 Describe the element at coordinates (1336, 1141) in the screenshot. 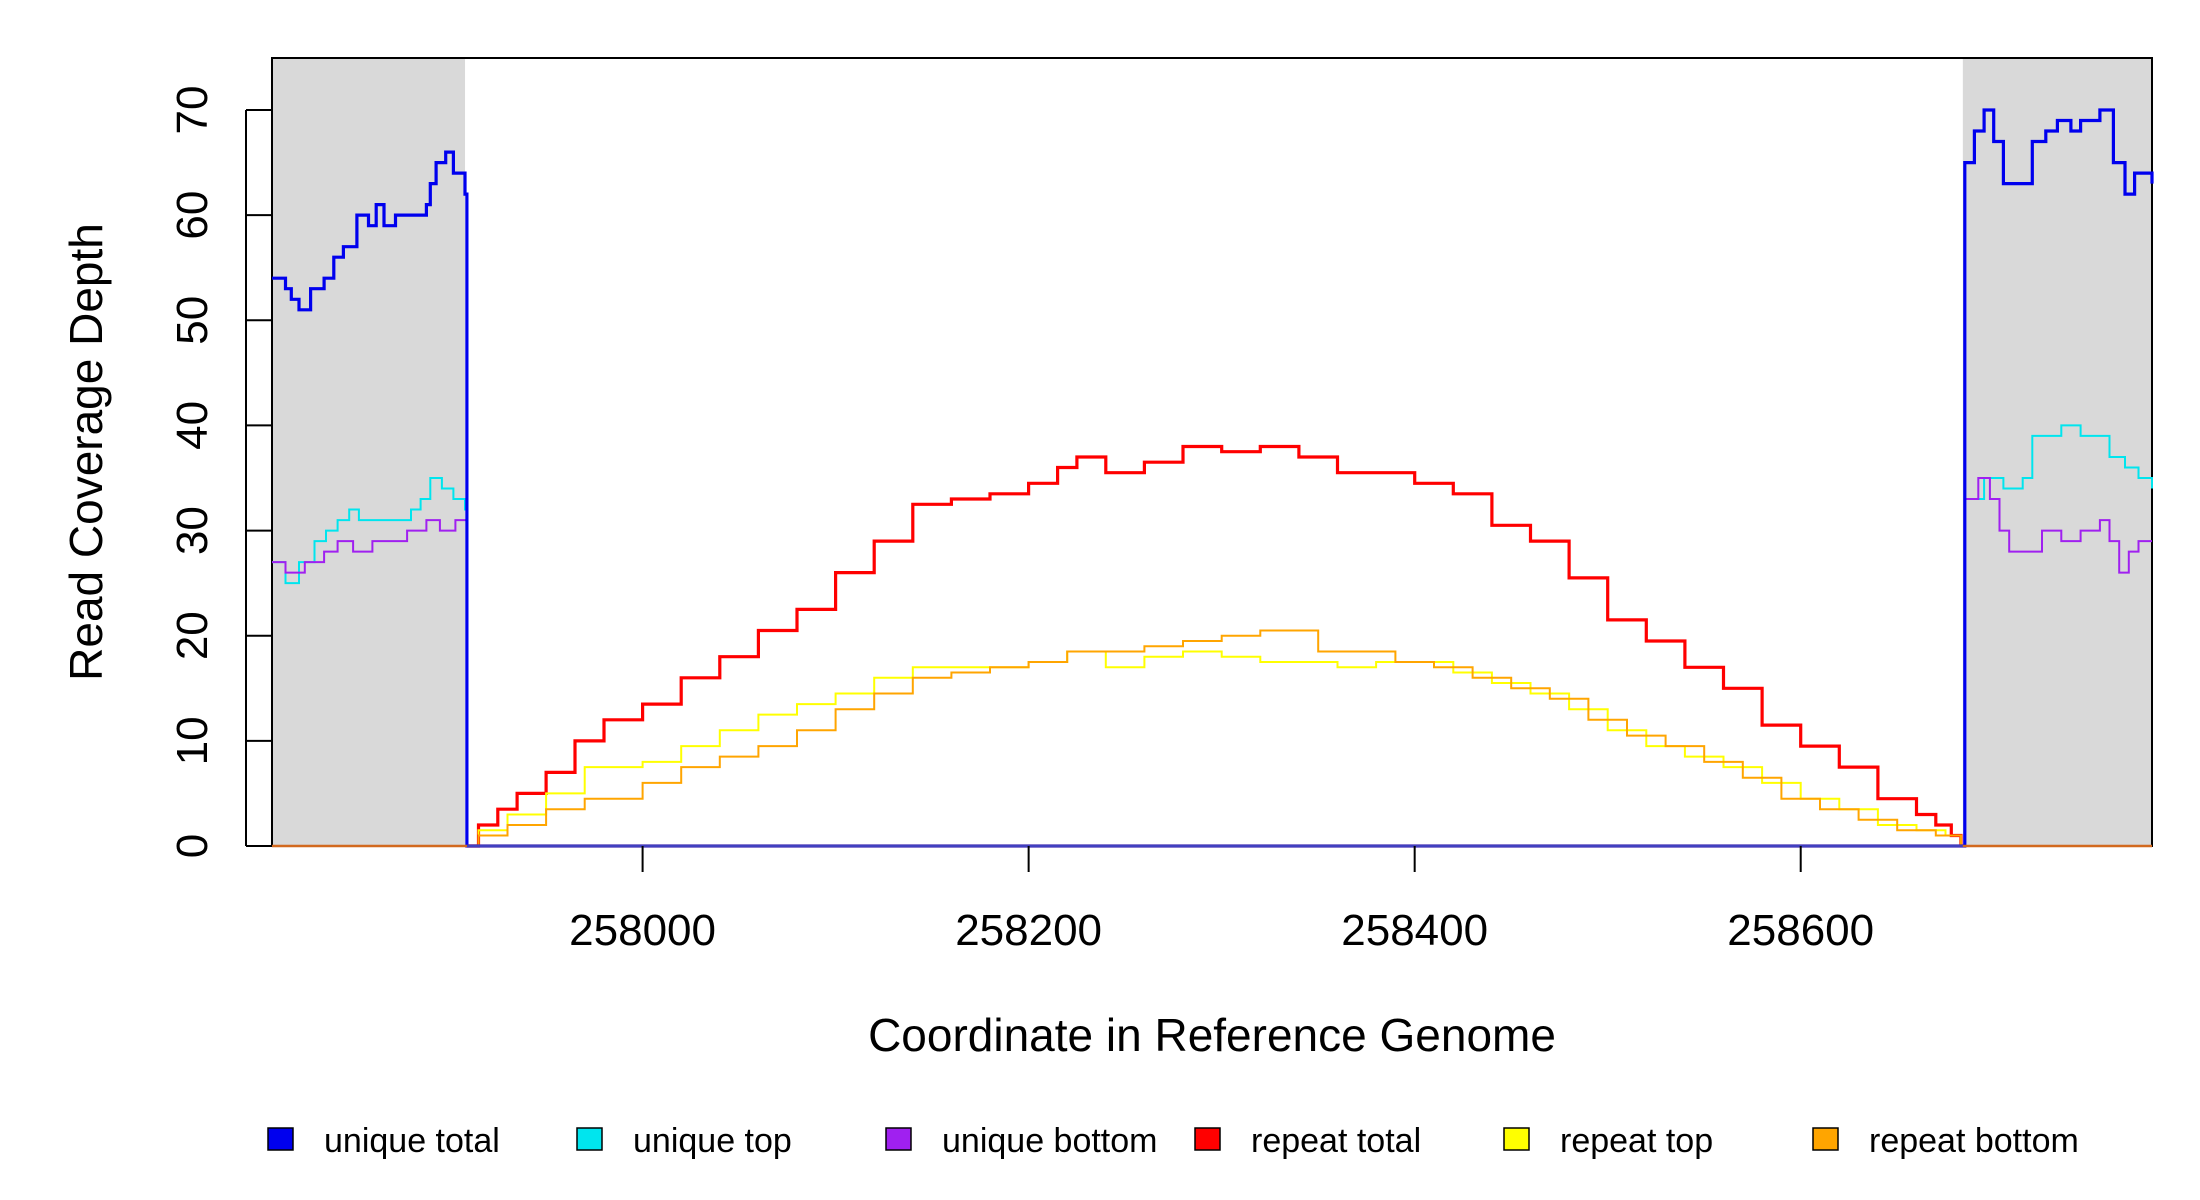

I see `legend-label: repeat total` at that location.